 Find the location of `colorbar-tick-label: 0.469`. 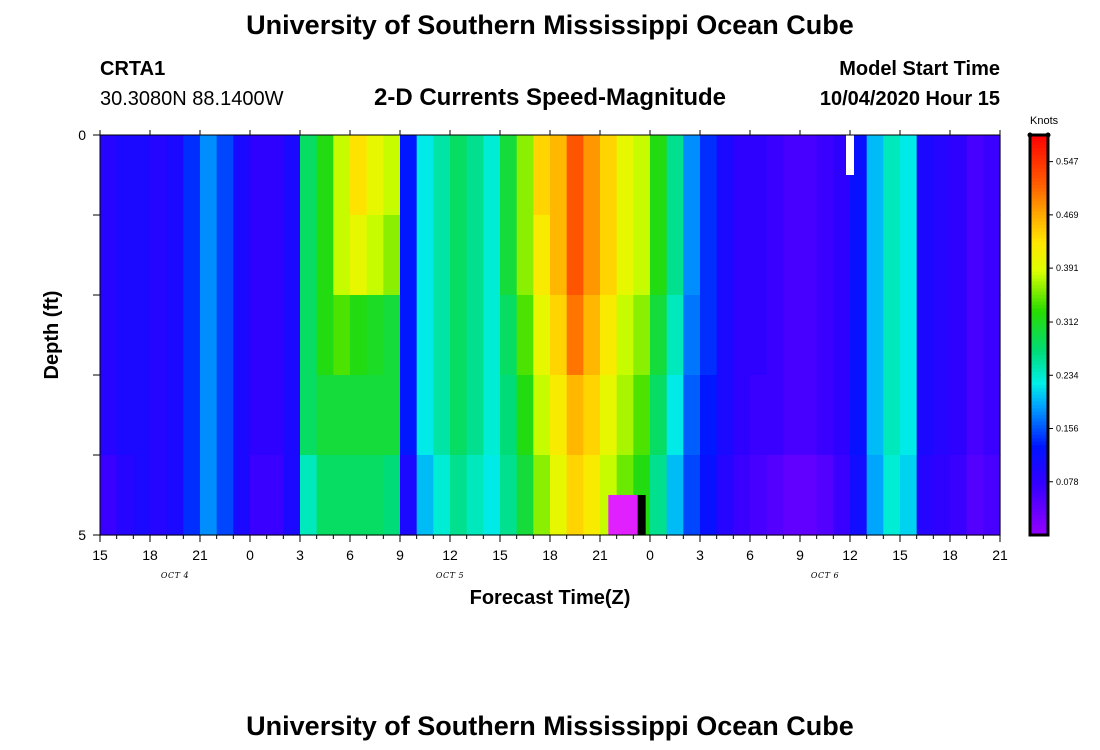

colorbar-tick-label: 0.469 is located at coordinates (1067, 215).